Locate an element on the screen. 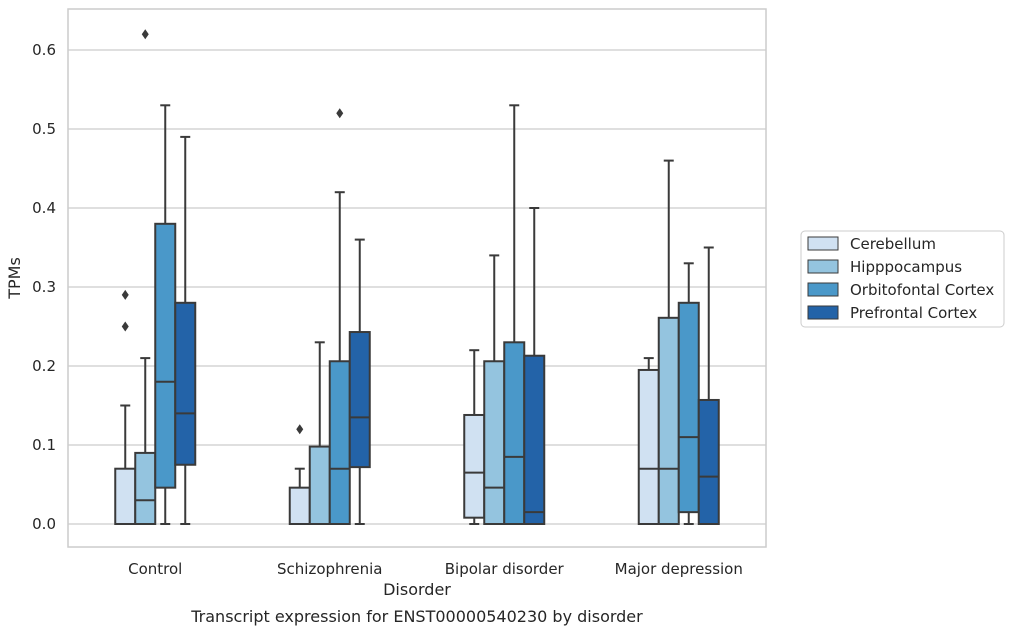 This screenshot has width=1014, height=634. legend-frame is located at coordinates (902, 279).